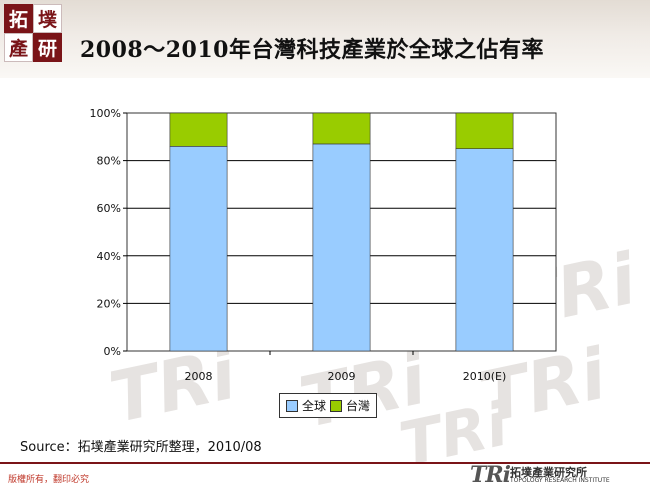 Image resolution: width=650 pixels, height=488 pixels. Describe the element at coordinates (342, 376) in the screenshot. I see `x-tick-label: 2009` at that location.